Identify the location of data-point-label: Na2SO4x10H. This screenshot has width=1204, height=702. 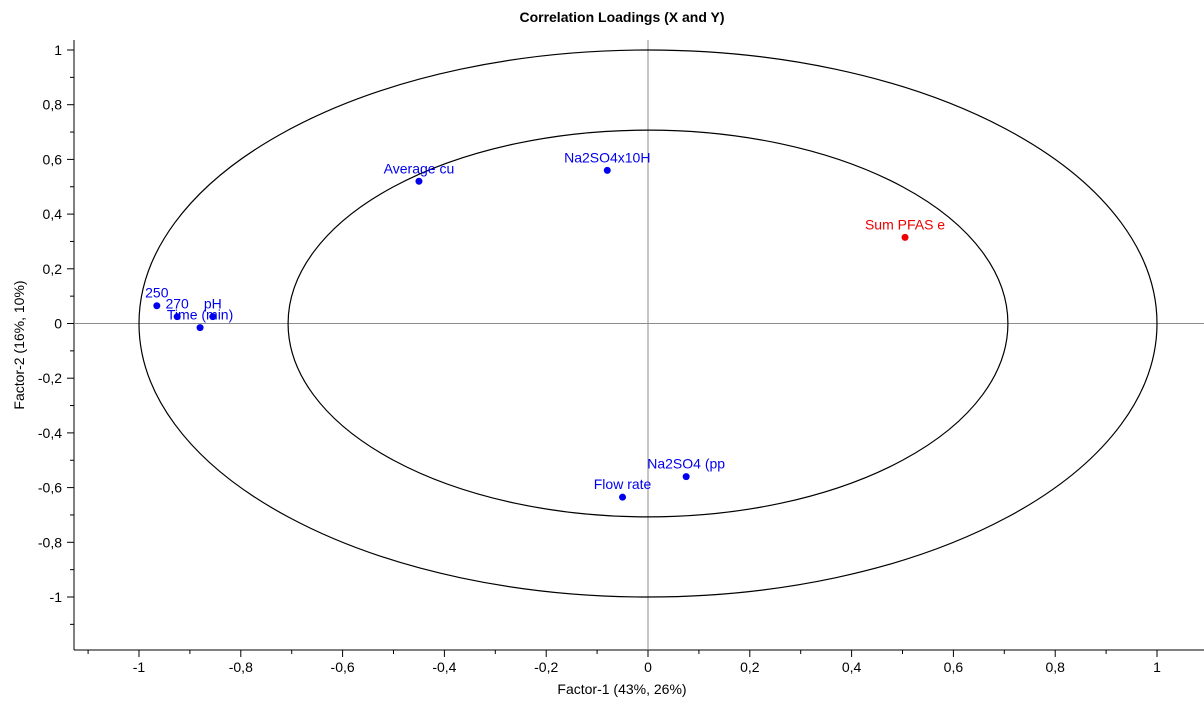
(607, 157).